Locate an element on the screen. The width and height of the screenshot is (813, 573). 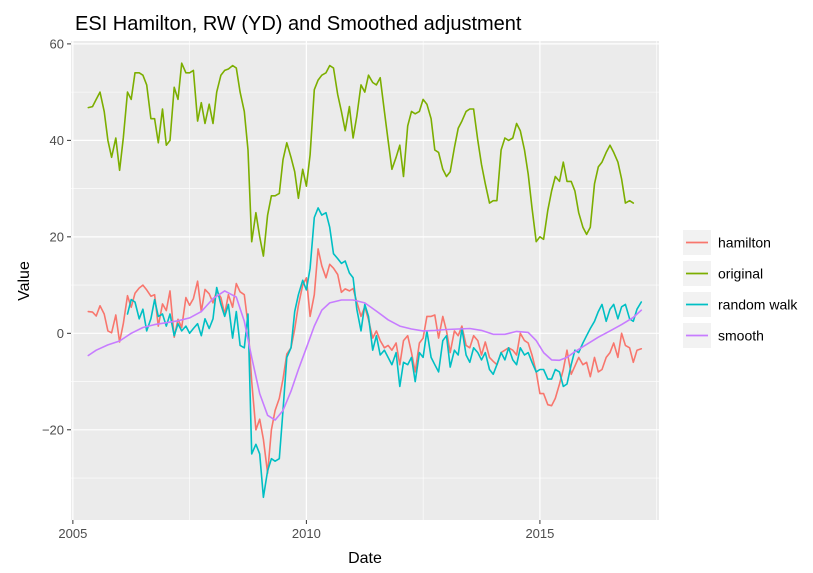
y-axis: −20 0 20 40 60 is located at coordinates (56, 236).